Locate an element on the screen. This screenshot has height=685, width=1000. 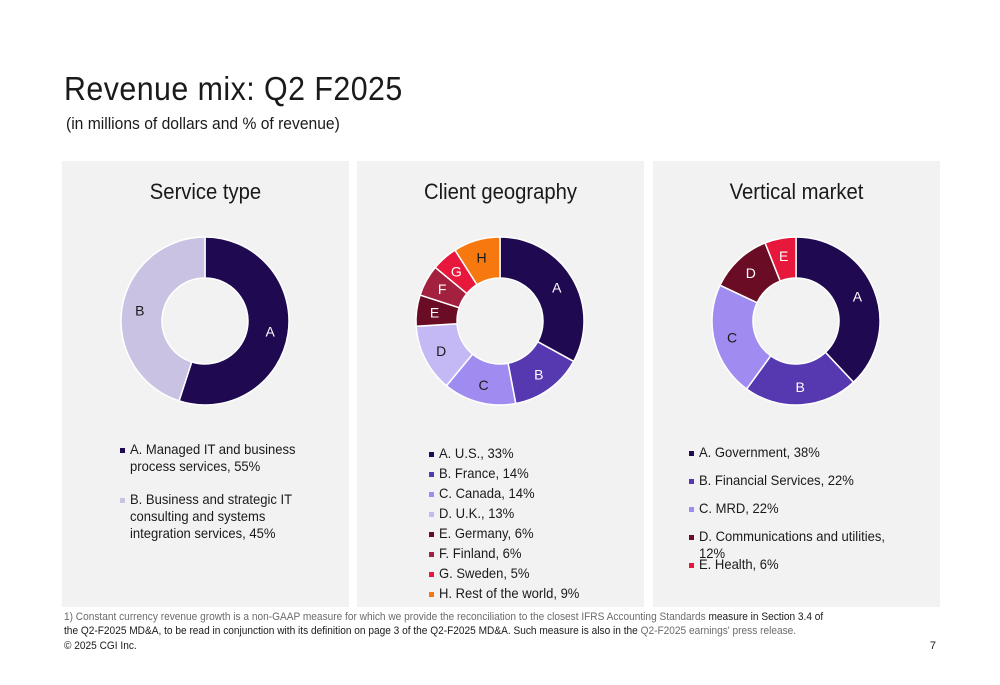
legend-item-h: H. Rest of the world, 9% is located at coordinates (529, 593).